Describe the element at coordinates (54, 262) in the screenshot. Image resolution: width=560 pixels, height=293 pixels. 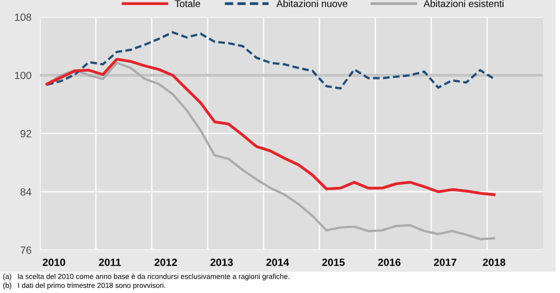
I see `x-tick-label: 2010` at that location.